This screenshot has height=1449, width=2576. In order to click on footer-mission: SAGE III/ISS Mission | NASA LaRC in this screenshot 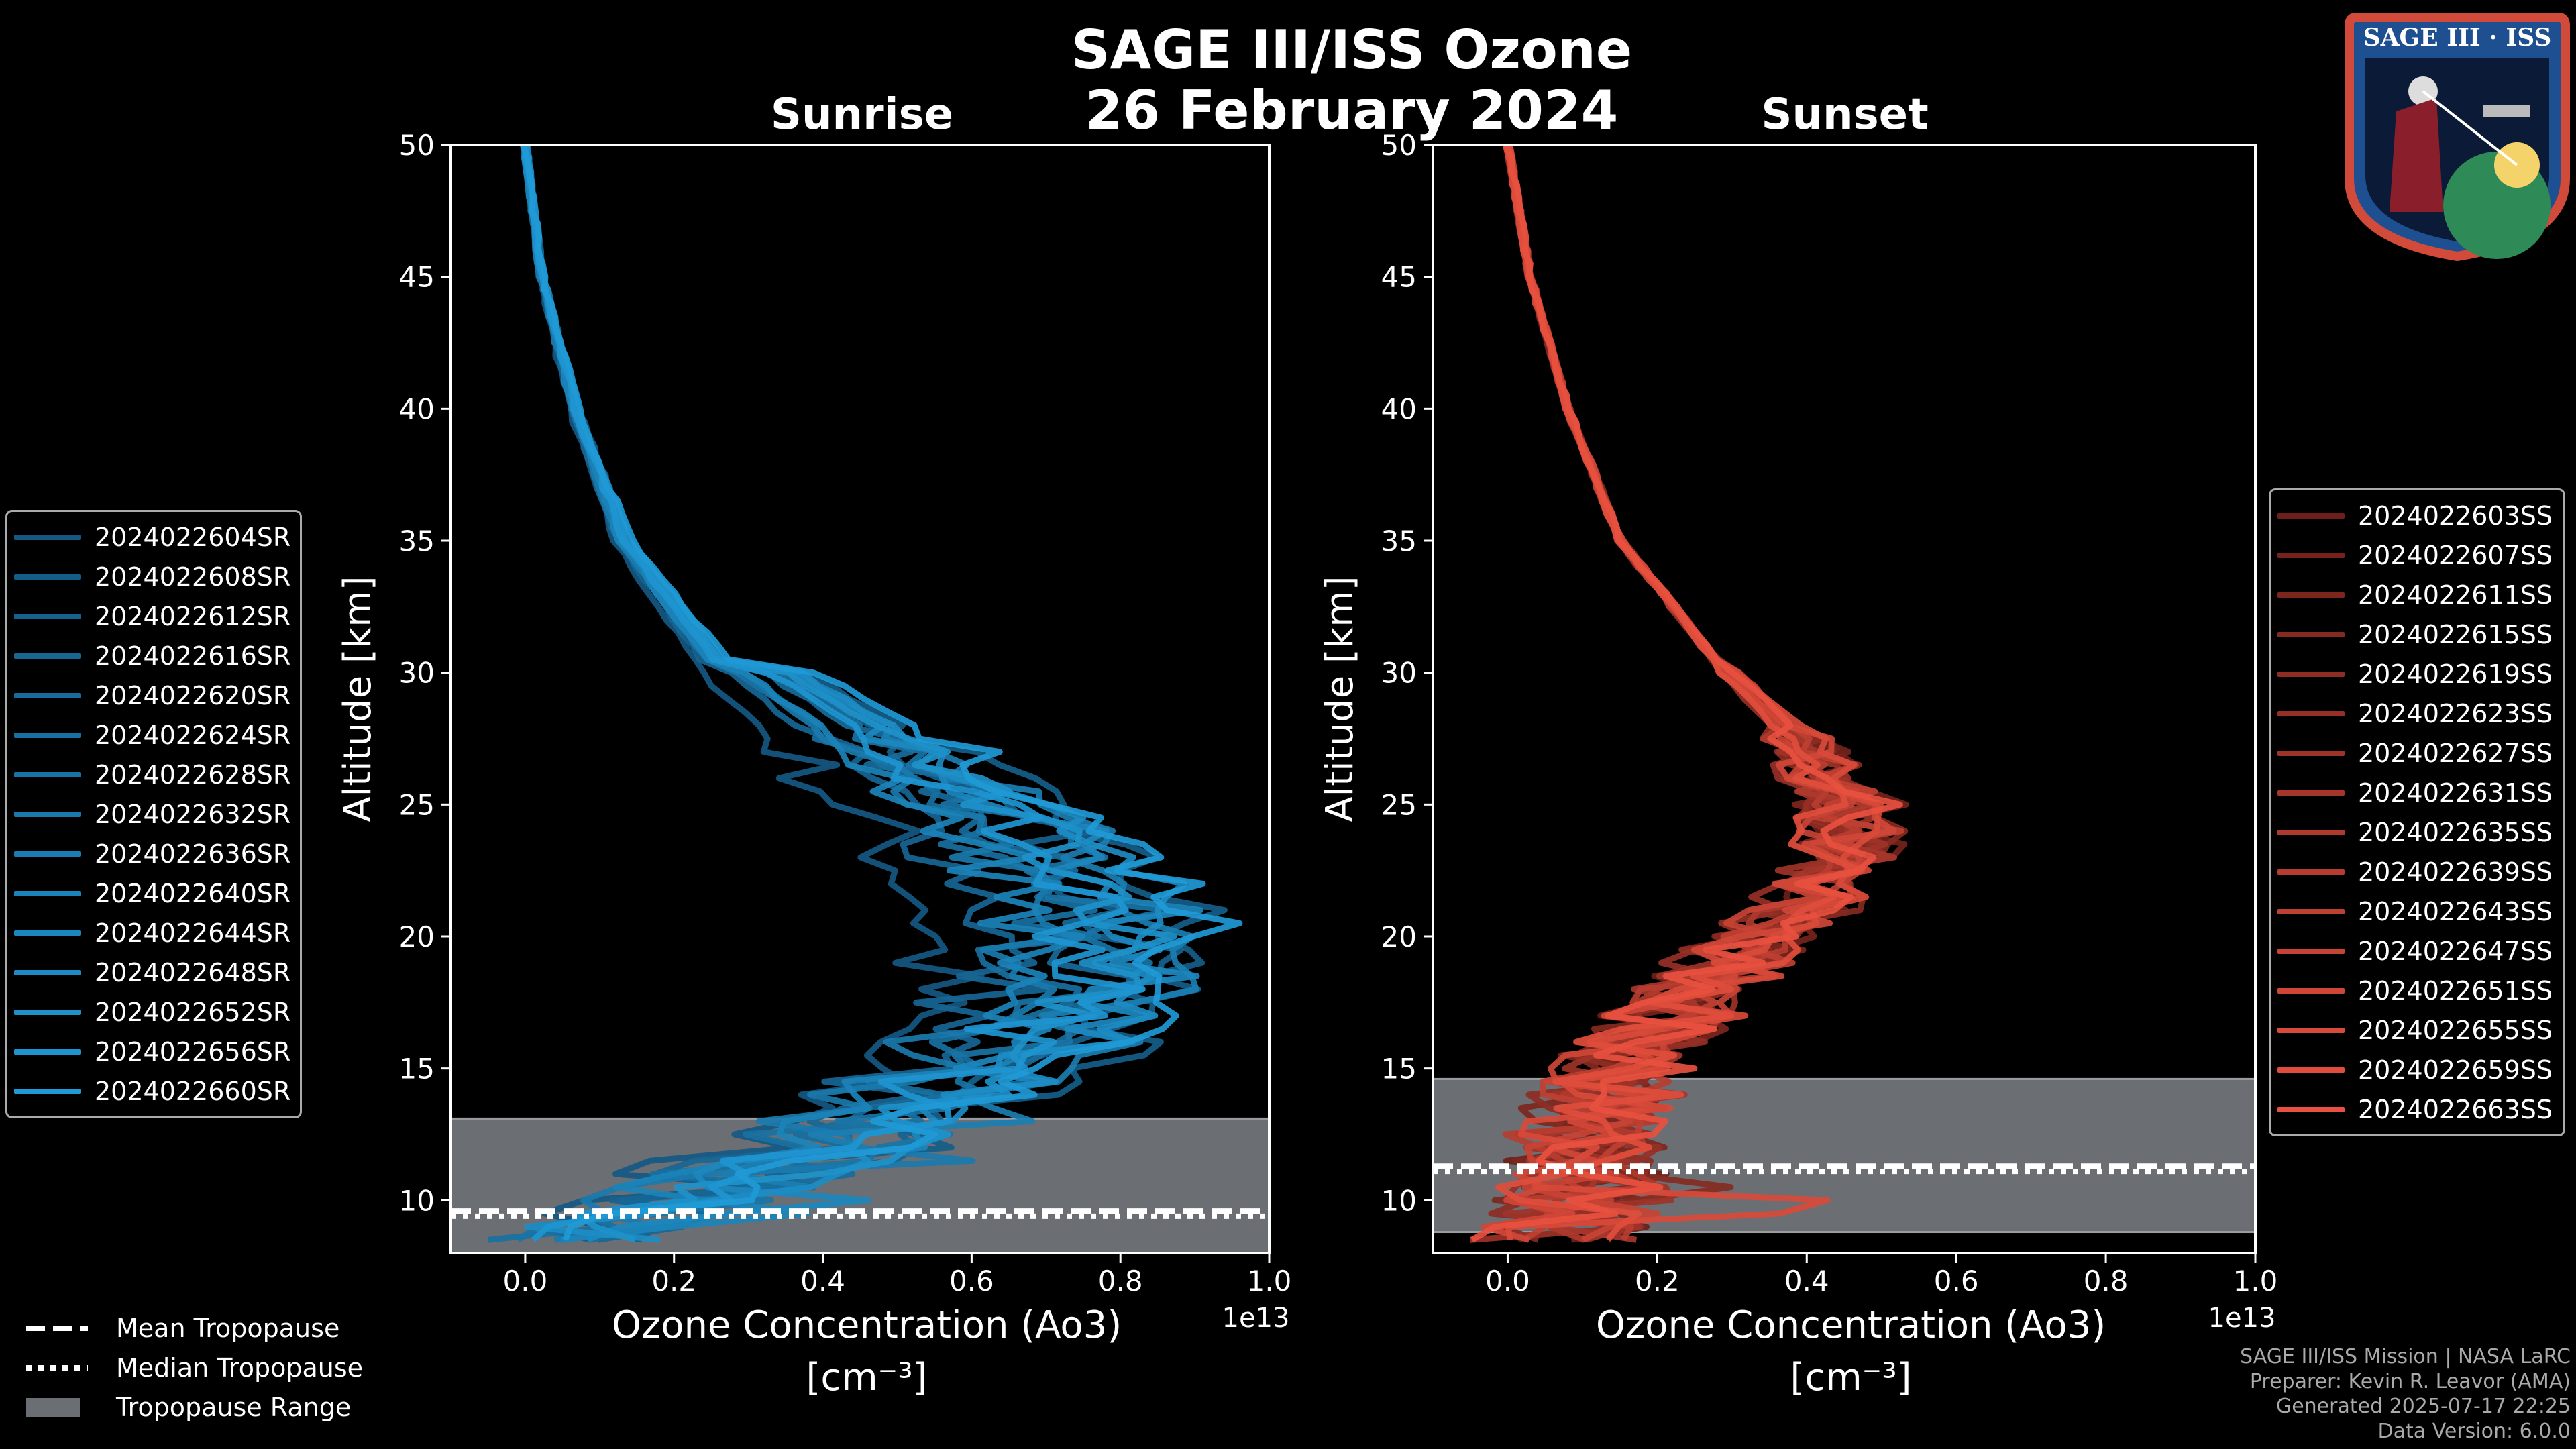, I will do `click(2405, 1356)`.